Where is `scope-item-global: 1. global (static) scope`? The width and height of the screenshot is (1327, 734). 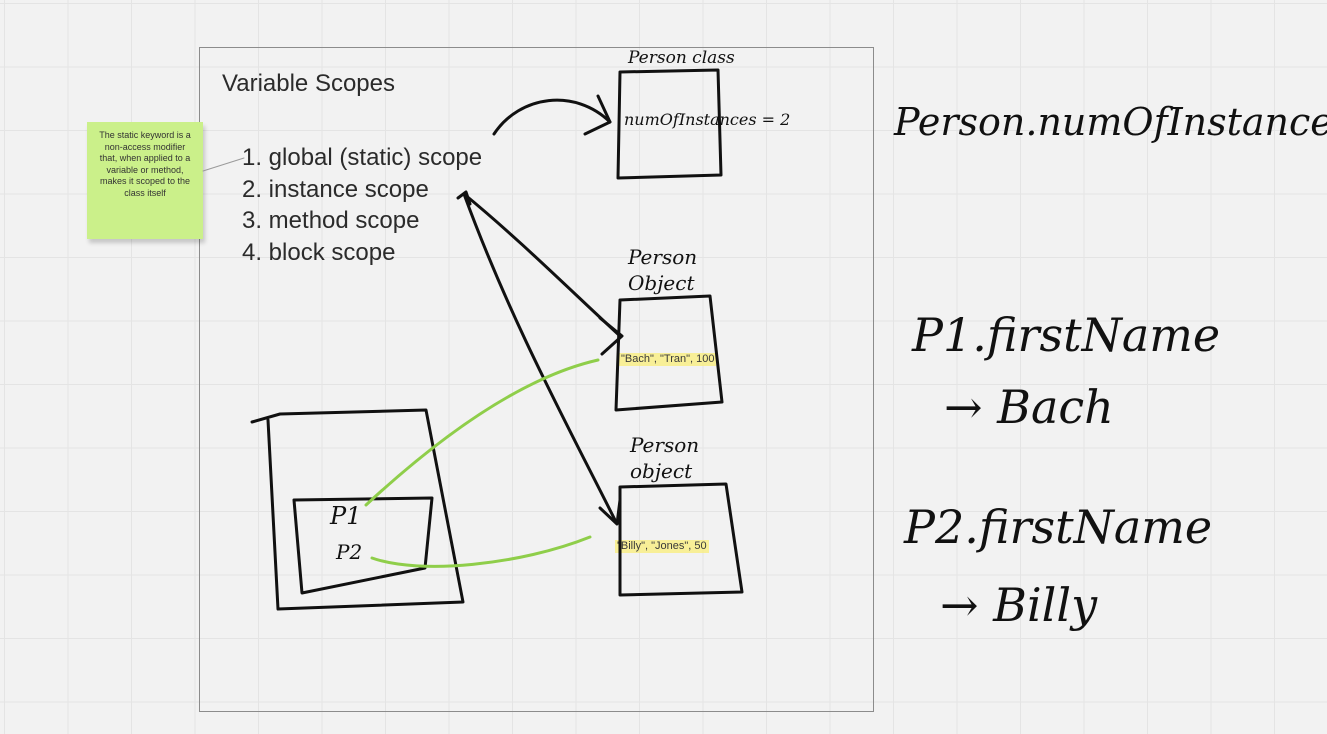
scope-item-global: 1. global (static) scope is located at coordinates (362, 157).